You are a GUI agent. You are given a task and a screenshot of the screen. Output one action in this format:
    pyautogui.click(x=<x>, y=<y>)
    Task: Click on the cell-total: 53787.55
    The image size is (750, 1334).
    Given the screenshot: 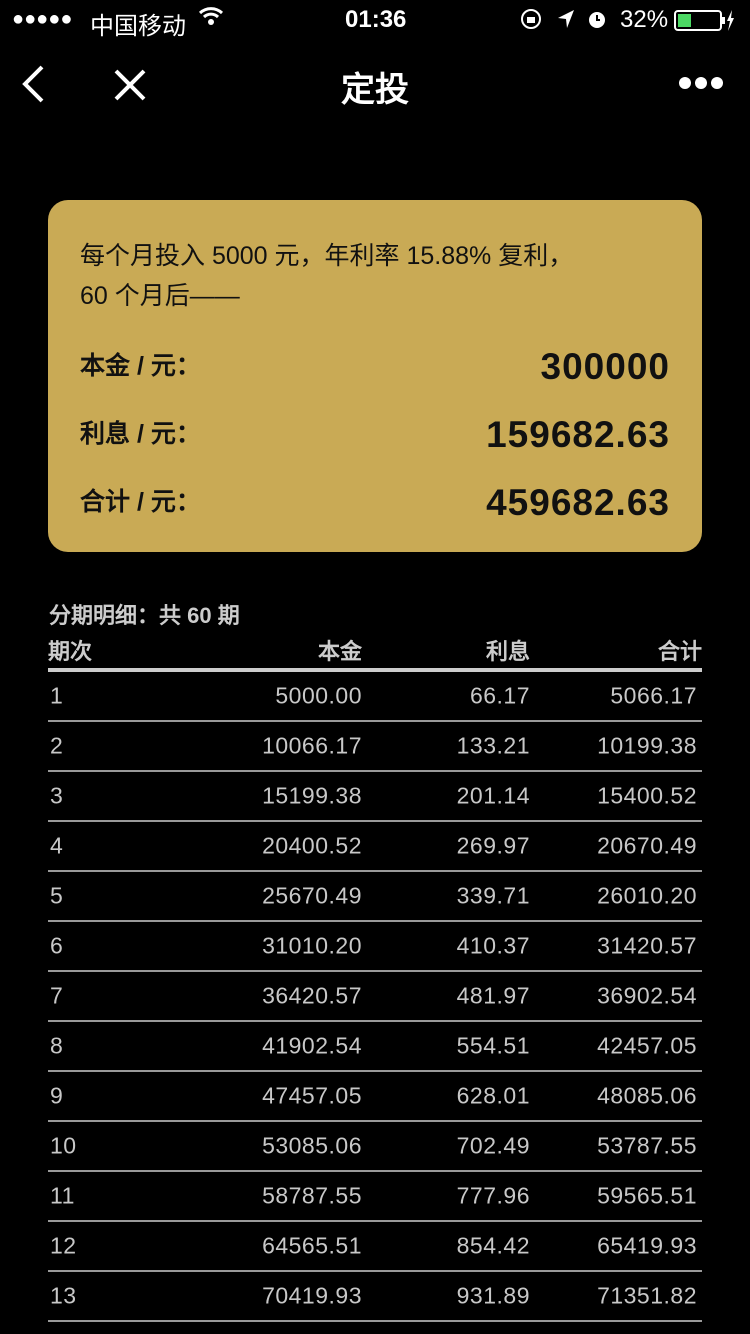 What is the action you would take?
    pyautogui.click(x=647, y=1145)
    